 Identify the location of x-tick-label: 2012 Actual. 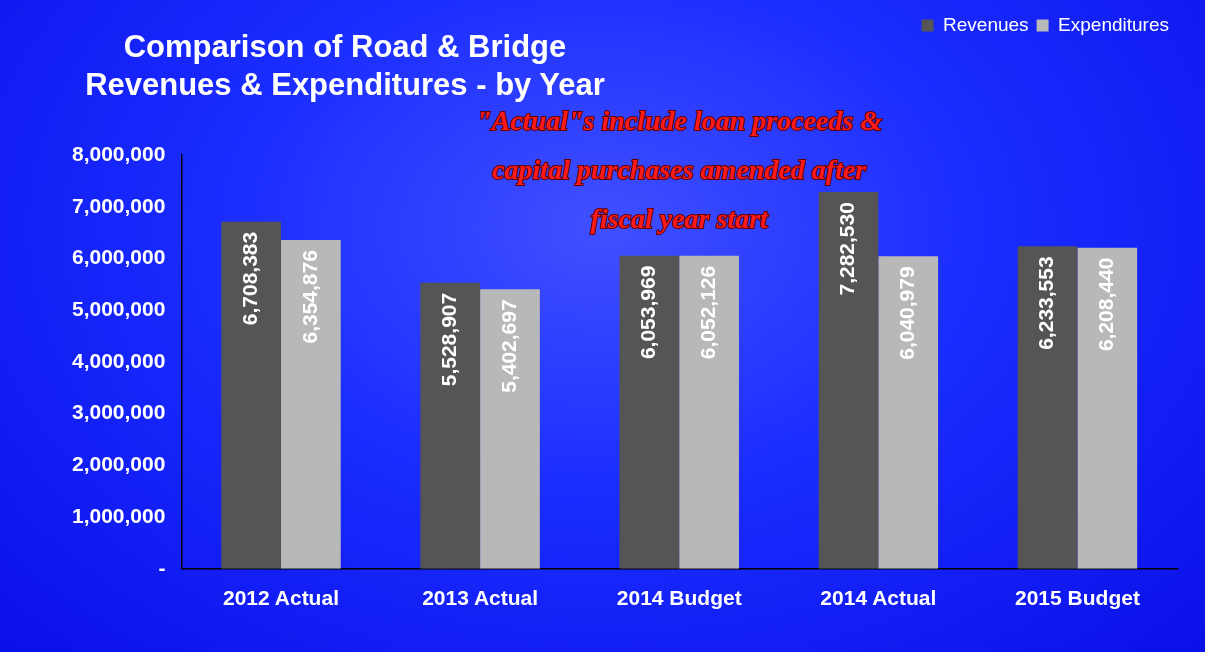
(281, 598).